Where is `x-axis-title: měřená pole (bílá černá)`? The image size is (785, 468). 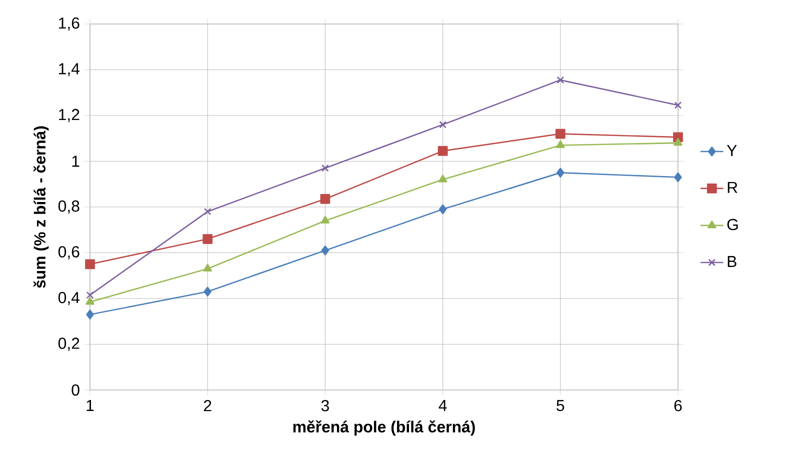
x-axis-title: měřená pole (bílá černá) is located at coordinates (384, 428).